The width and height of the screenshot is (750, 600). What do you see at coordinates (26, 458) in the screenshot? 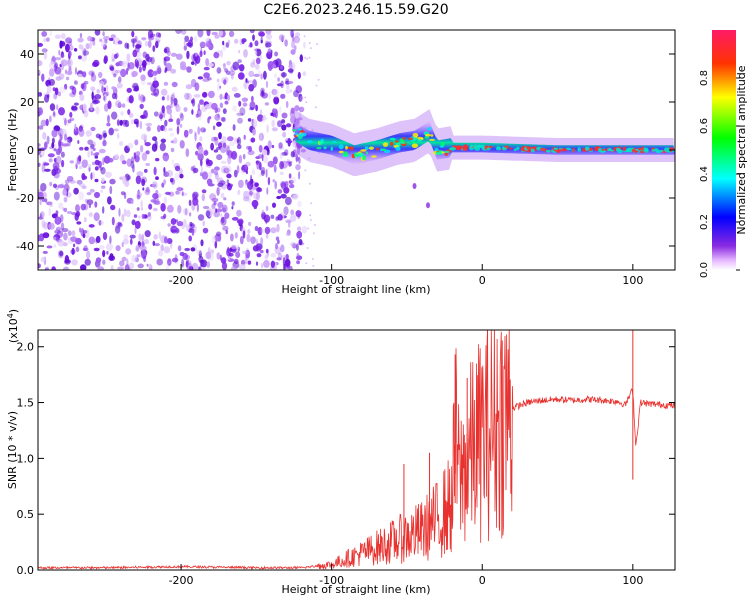
I see `y-tick-label: 1.0` at bounding box center [26, 458].